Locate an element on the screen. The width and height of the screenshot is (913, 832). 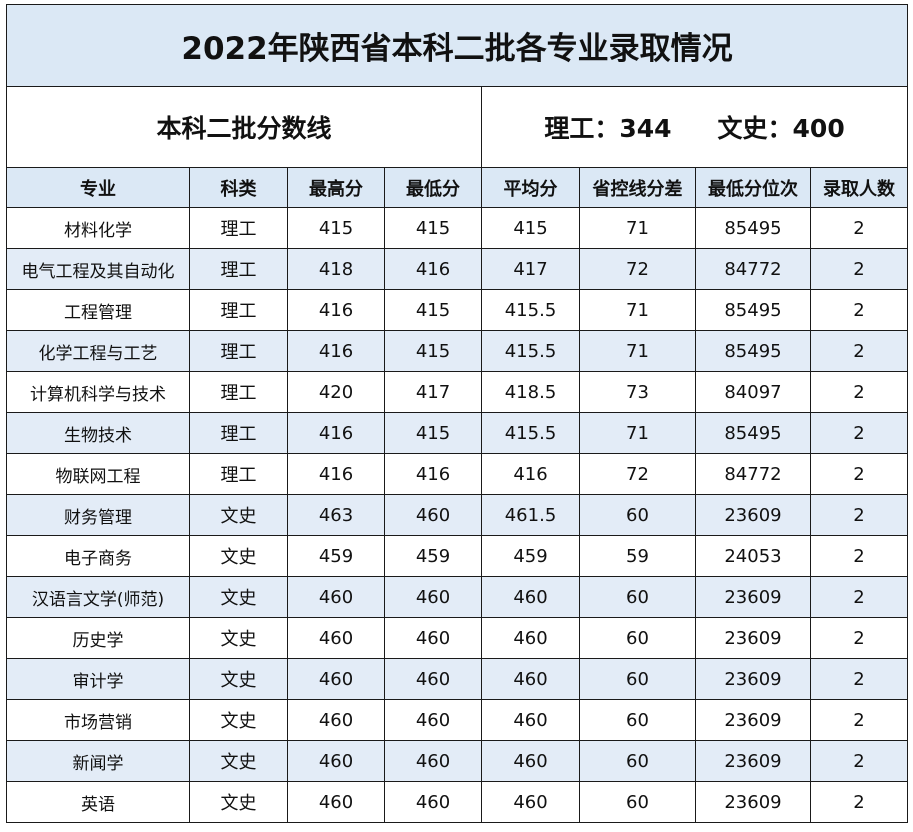
column-header: 科类 is located at coordinates (238, 187).